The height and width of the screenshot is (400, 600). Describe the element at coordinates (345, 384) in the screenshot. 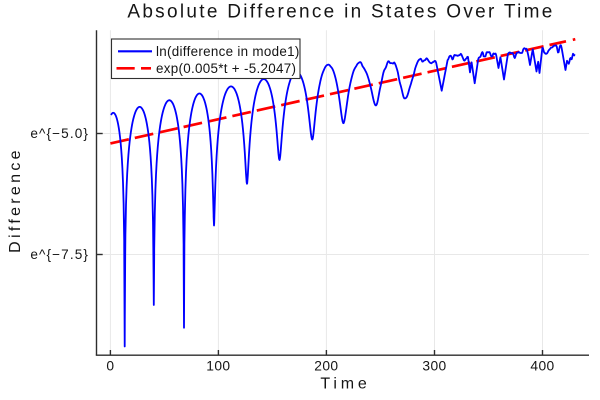

I see `svg-text: Time` at that location.